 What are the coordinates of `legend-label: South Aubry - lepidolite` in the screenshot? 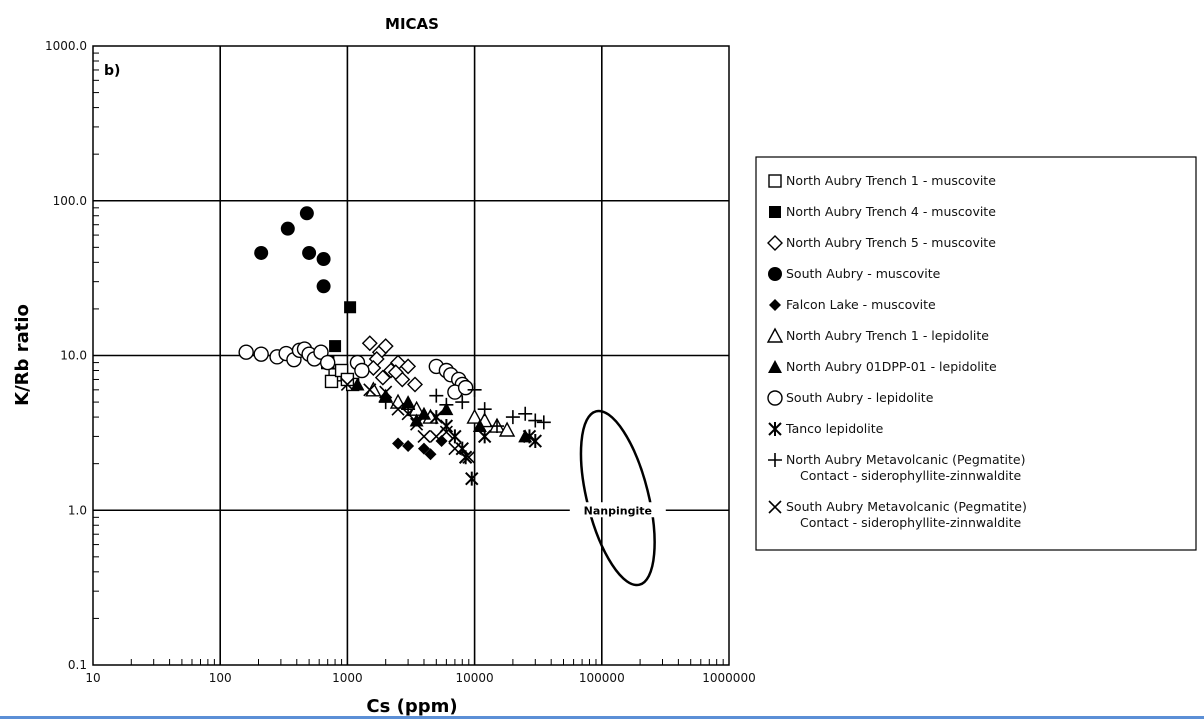 It's located at (860, 397).